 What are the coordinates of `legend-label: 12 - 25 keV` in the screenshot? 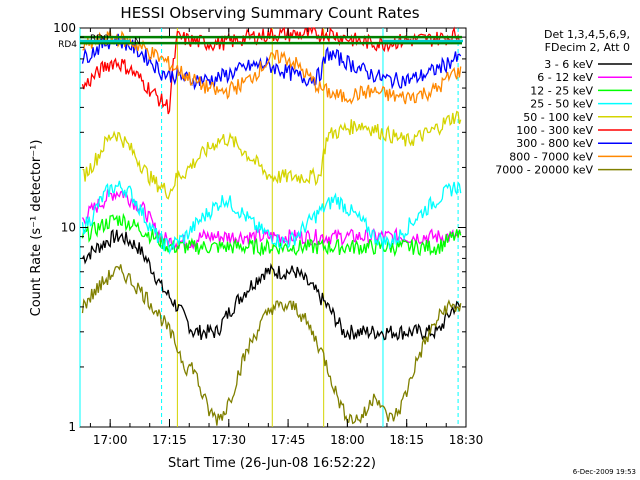 It's located at (561, 90).